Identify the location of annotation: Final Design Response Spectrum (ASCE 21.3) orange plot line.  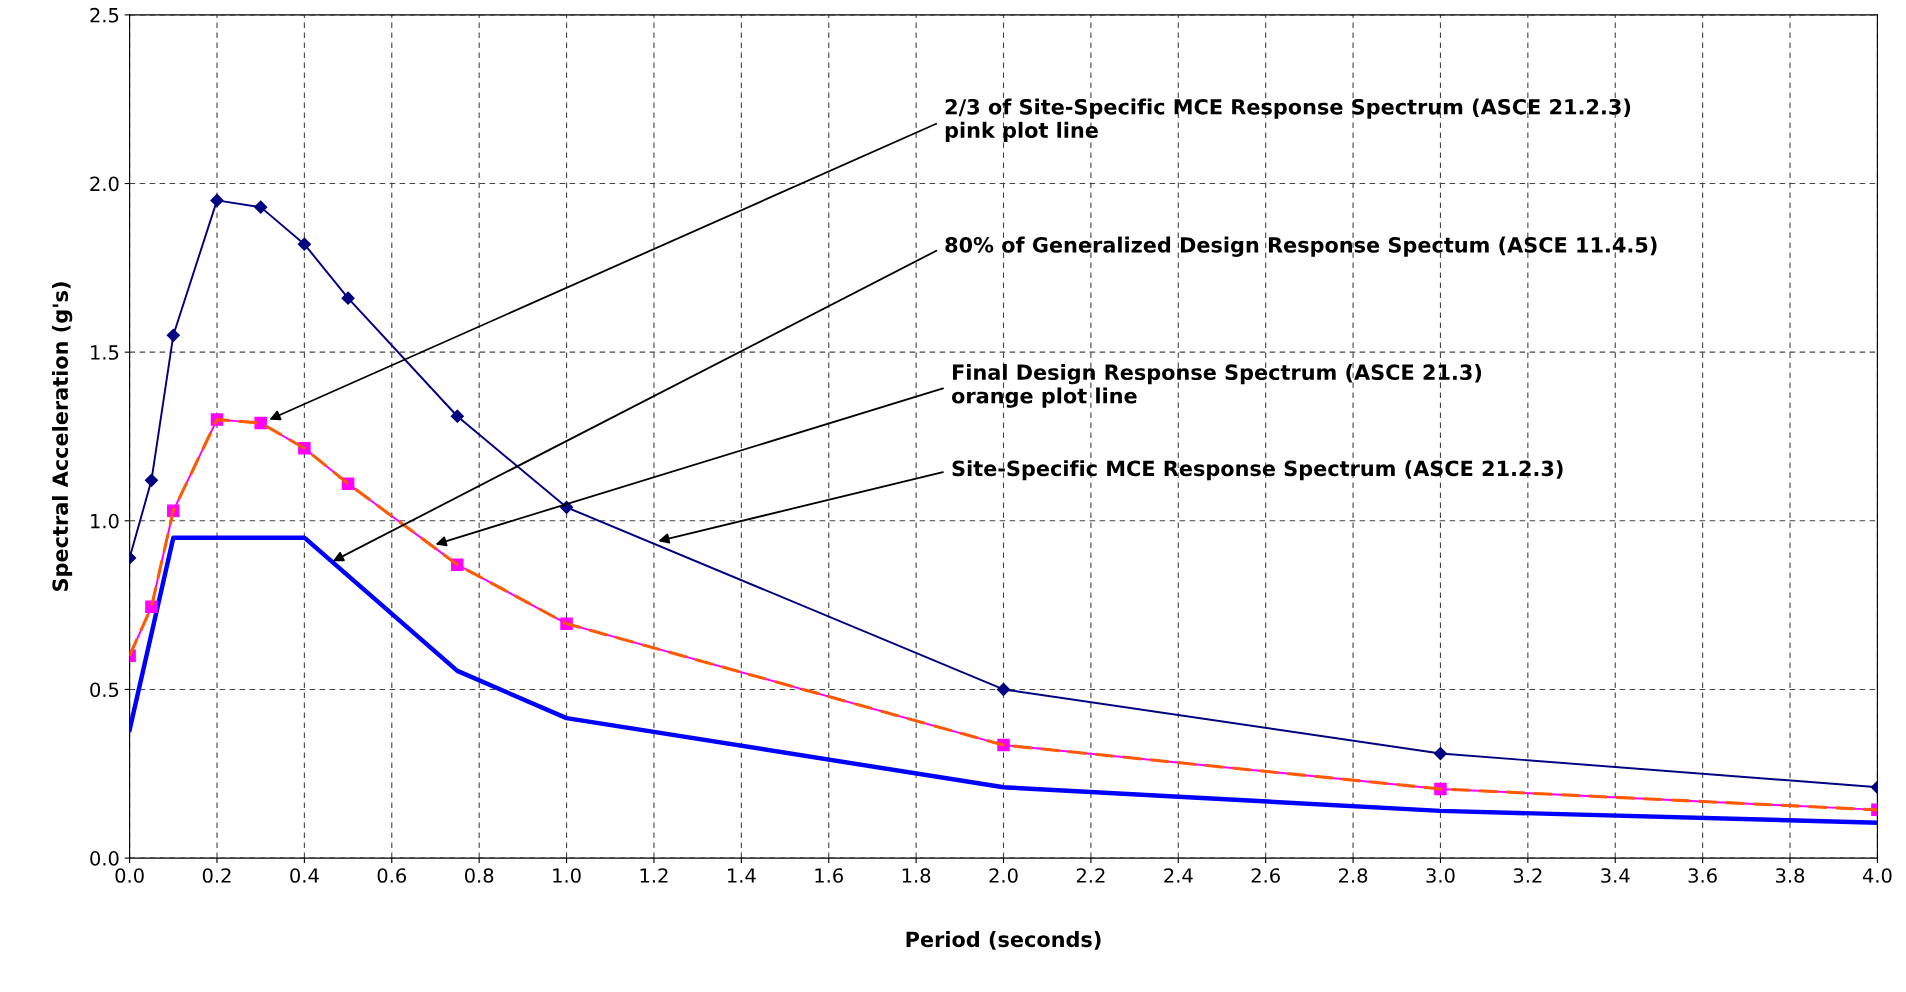
(1216, 385).